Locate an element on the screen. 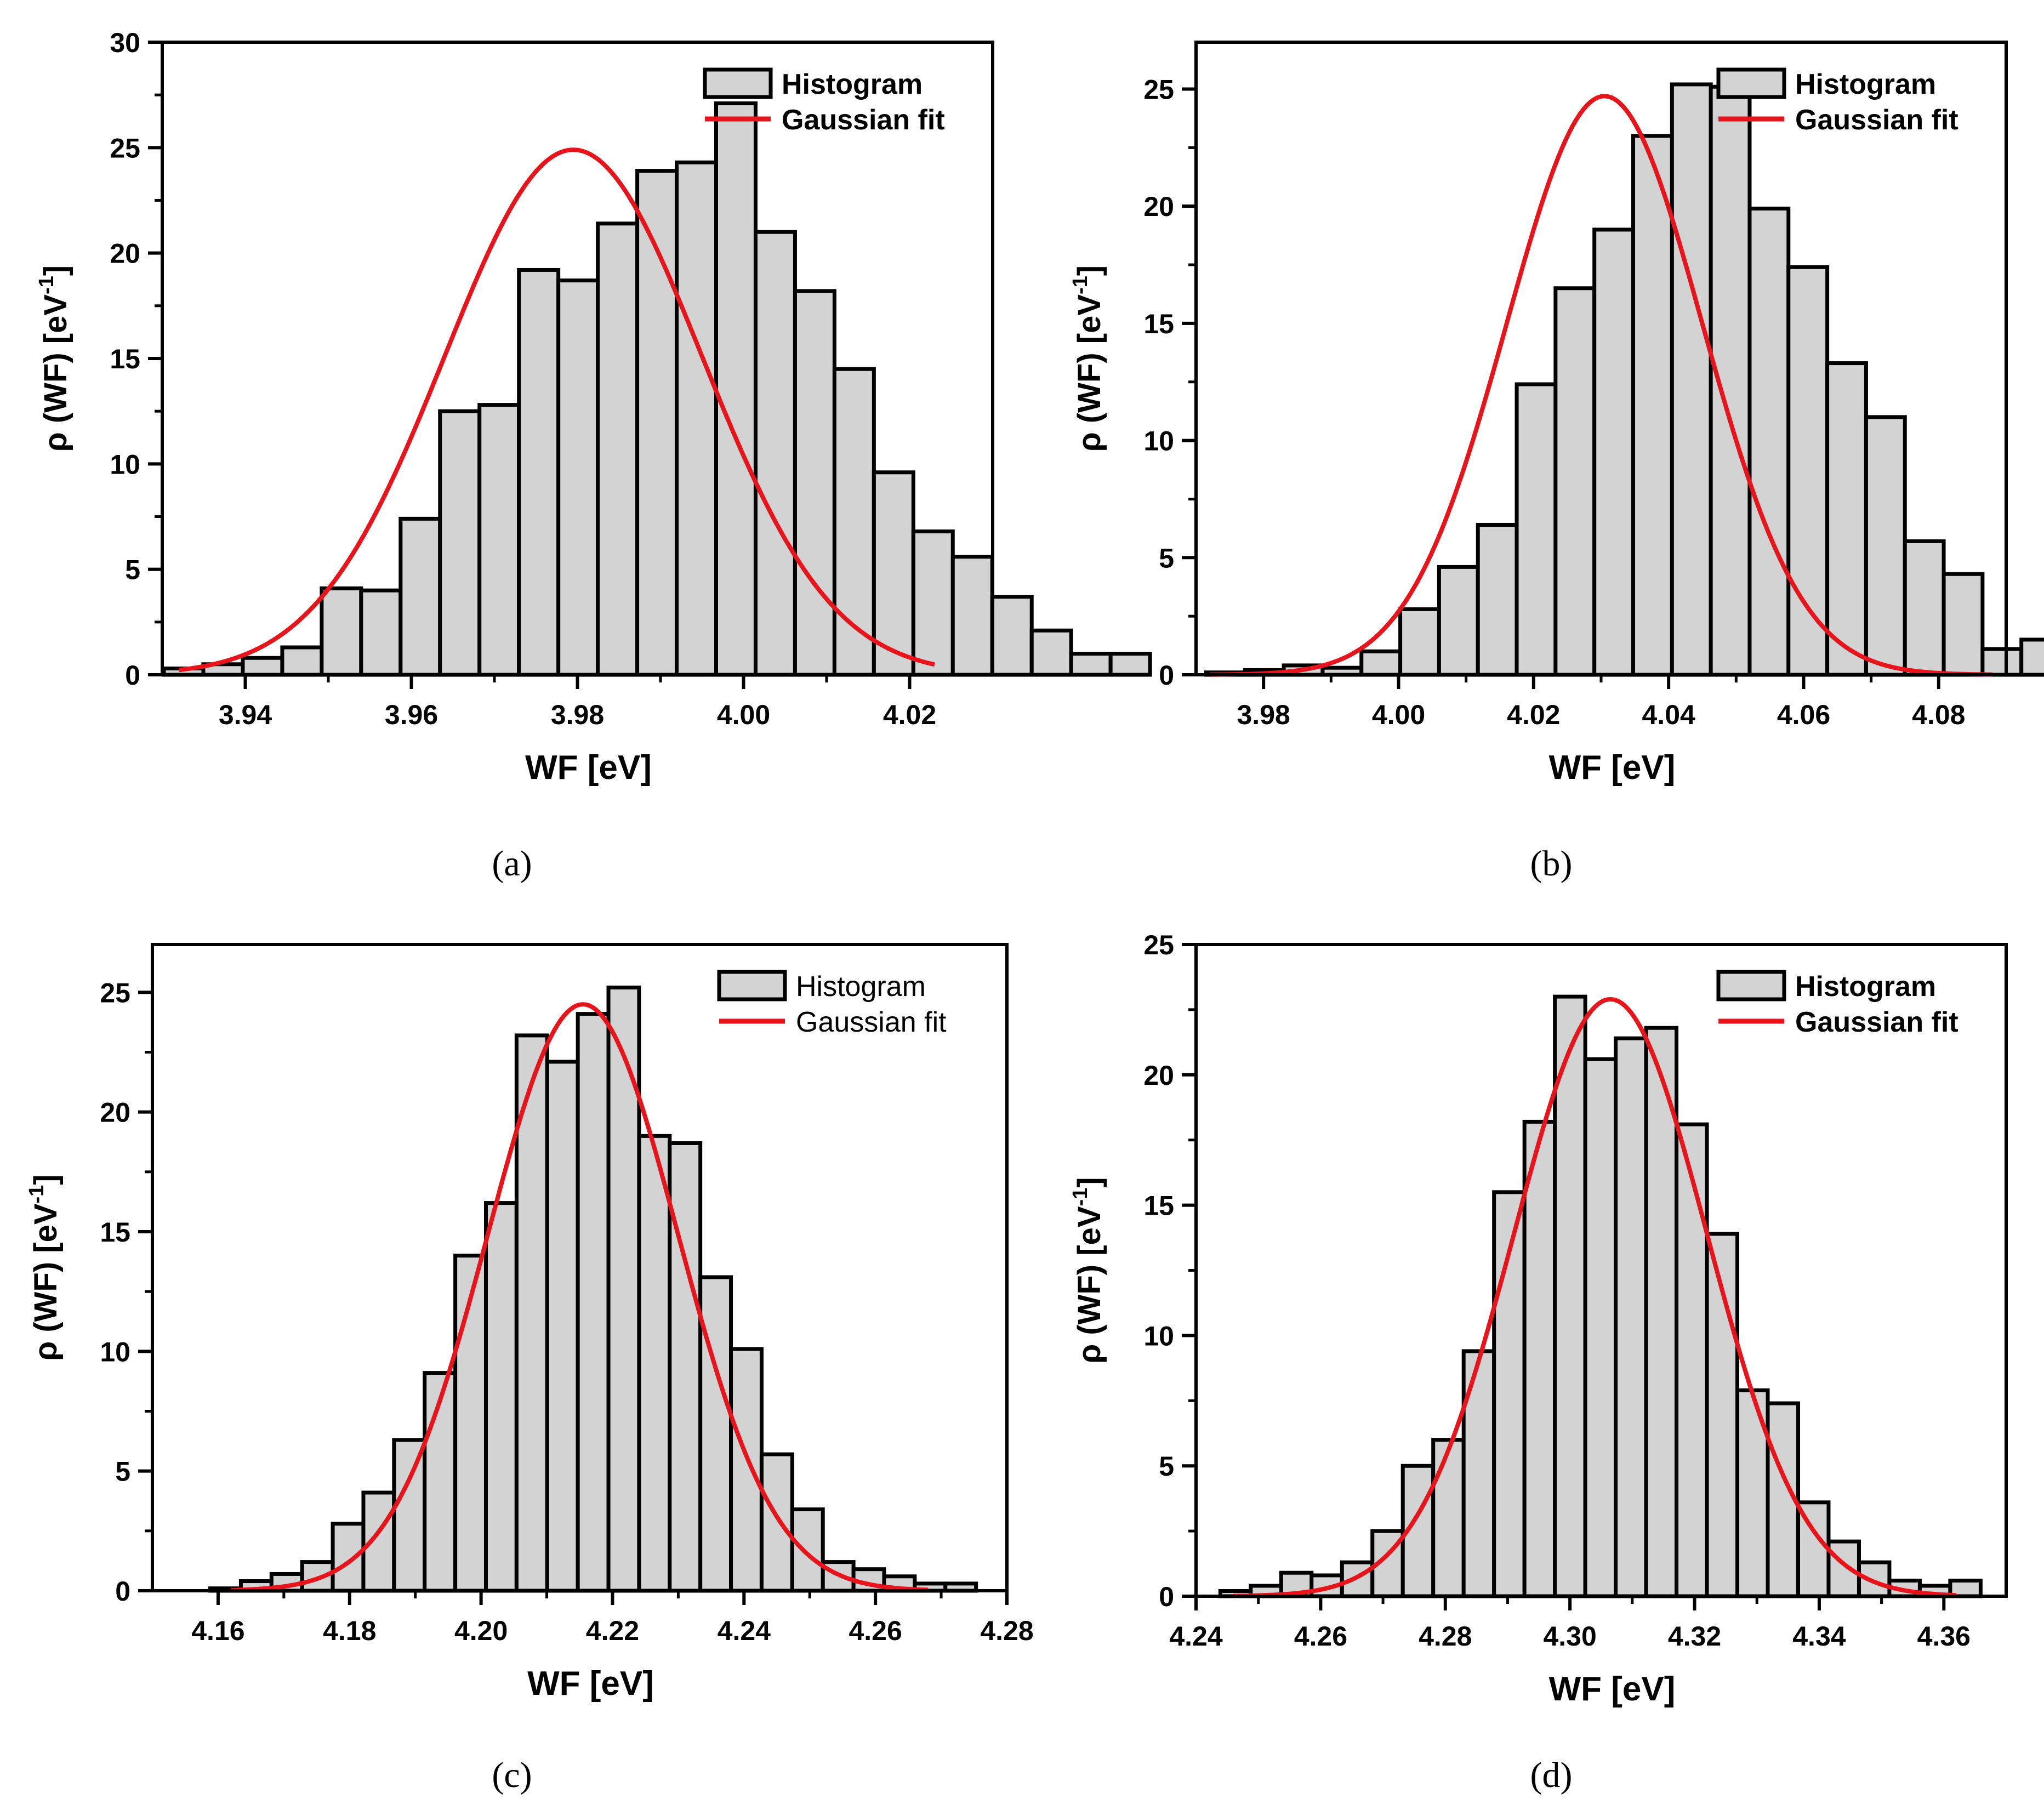 The image size is (2044, 1810). panel-label: (a) is located at coordinates (512, 864).